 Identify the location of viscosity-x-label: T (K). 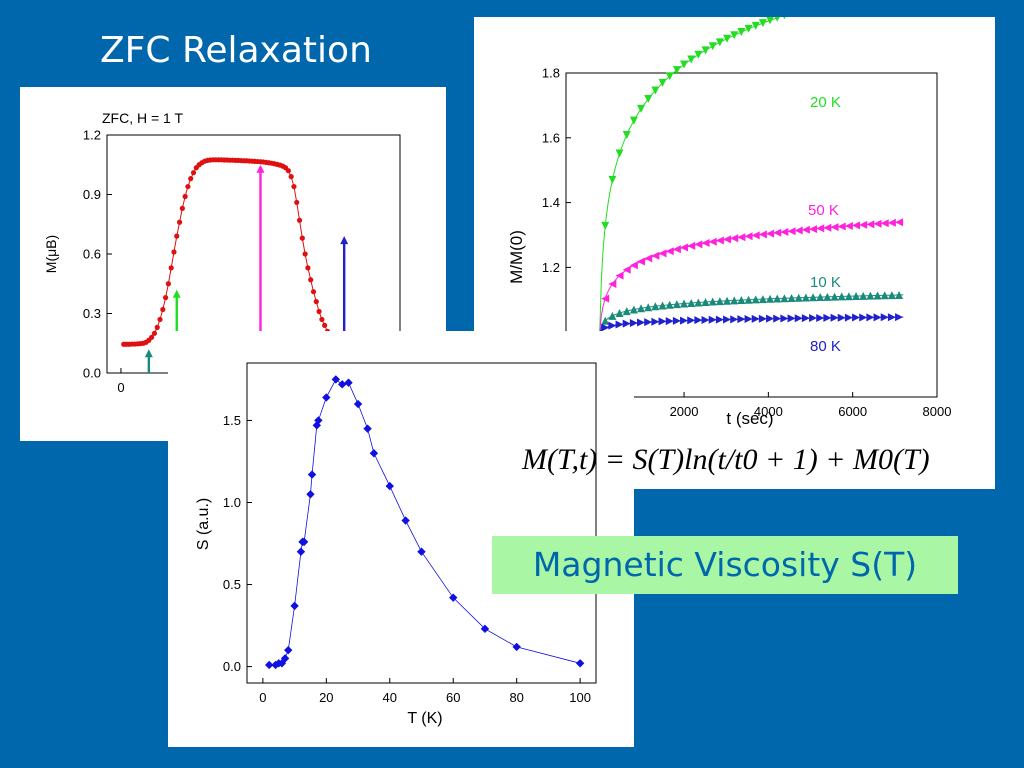
(424, 718).